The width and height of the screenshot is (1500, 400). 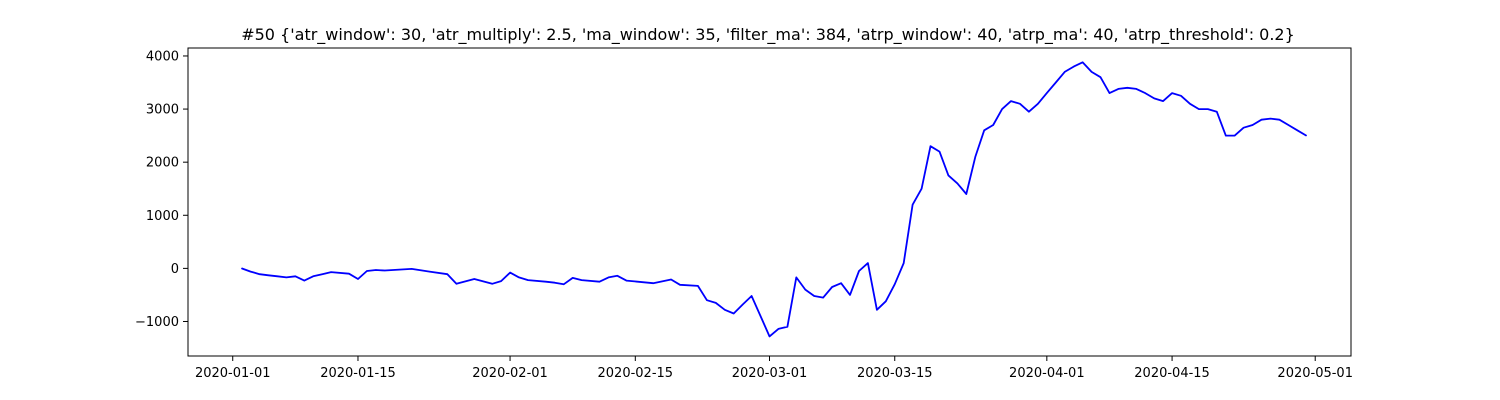 What do you see at coordinates (895, 373) in the screenshot?
I see `x-tick-label: 2020-03-15` at bounding box center [895, 373].